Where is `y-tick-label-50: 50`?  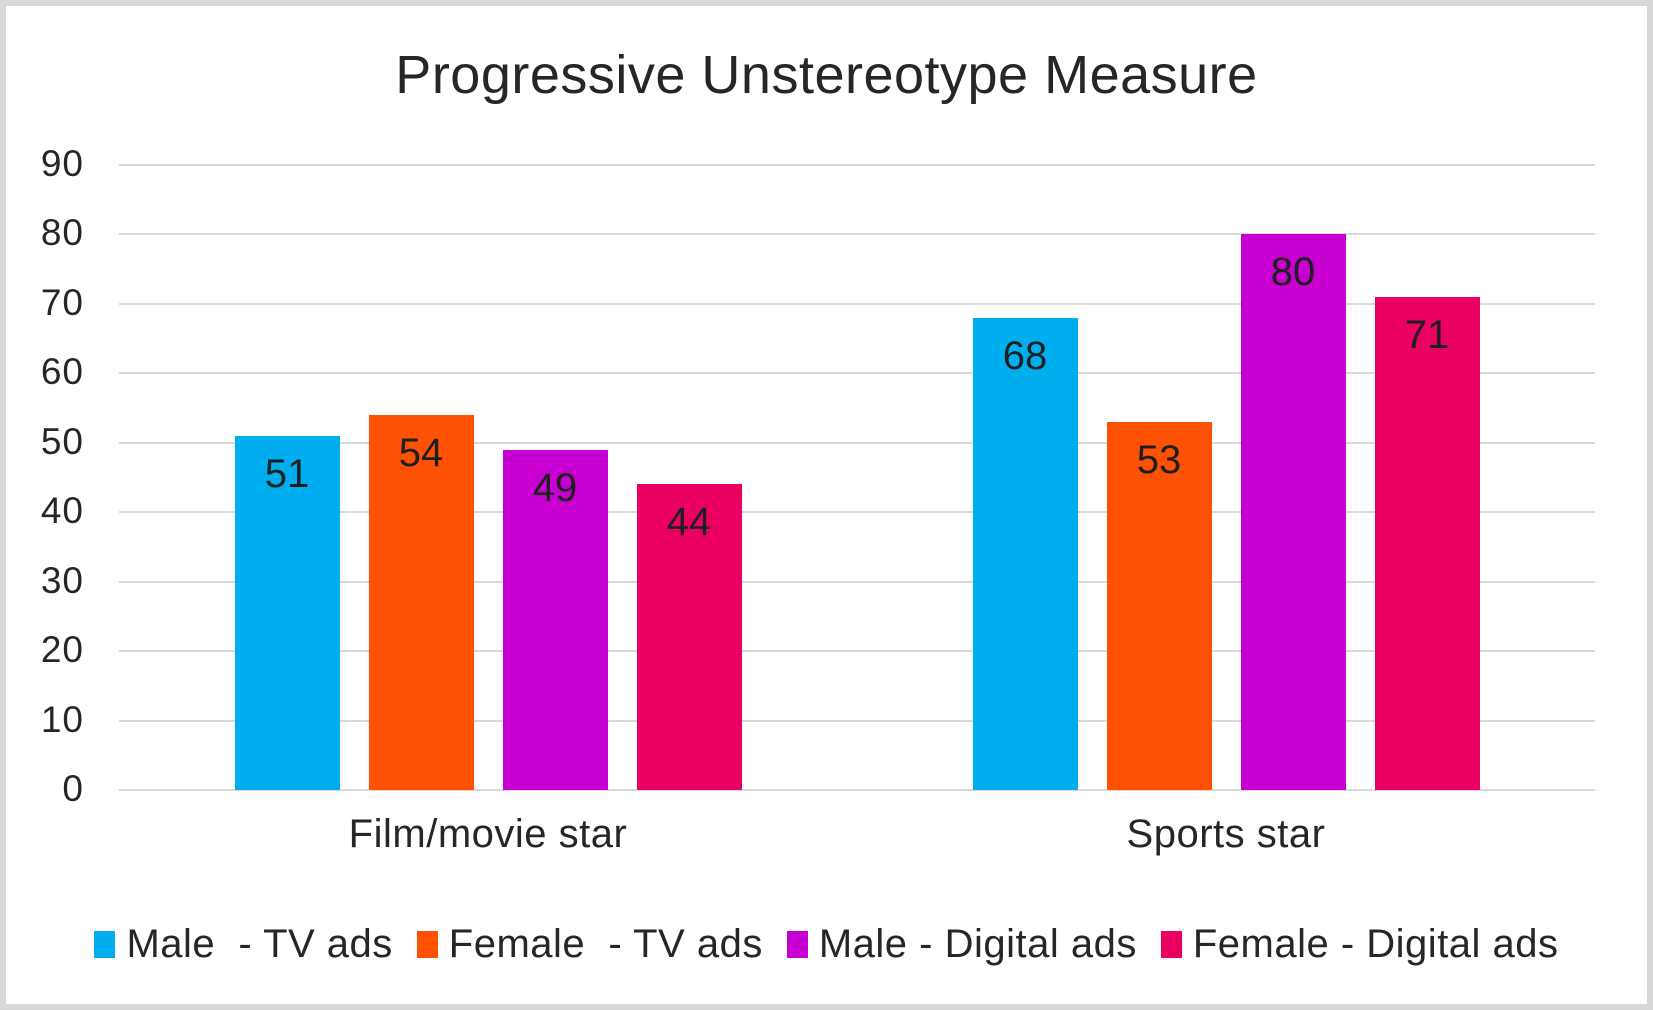 y-tick-label-50: 50 is located at coordinates (62, 441).